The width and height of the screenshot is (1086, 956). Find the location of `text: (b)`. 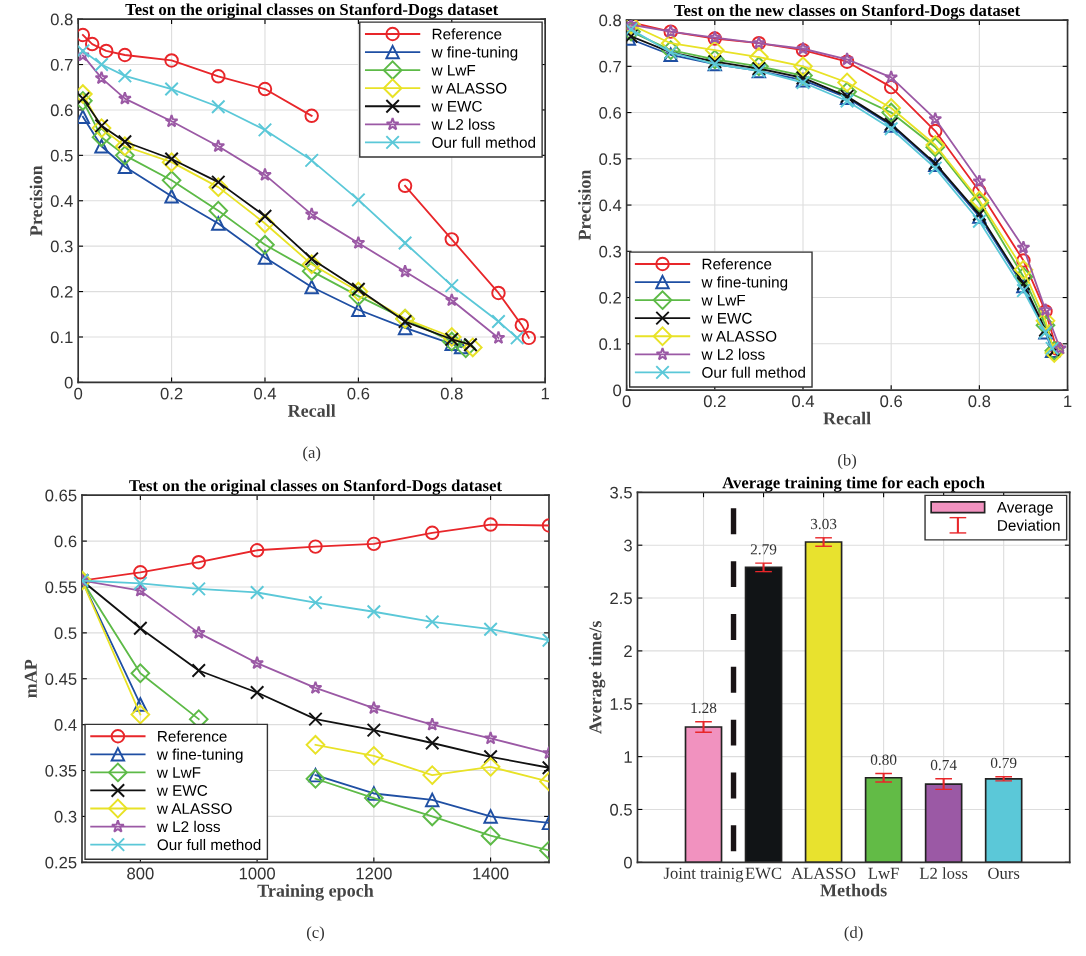

text: (b) is located at coordinates (847, 461).